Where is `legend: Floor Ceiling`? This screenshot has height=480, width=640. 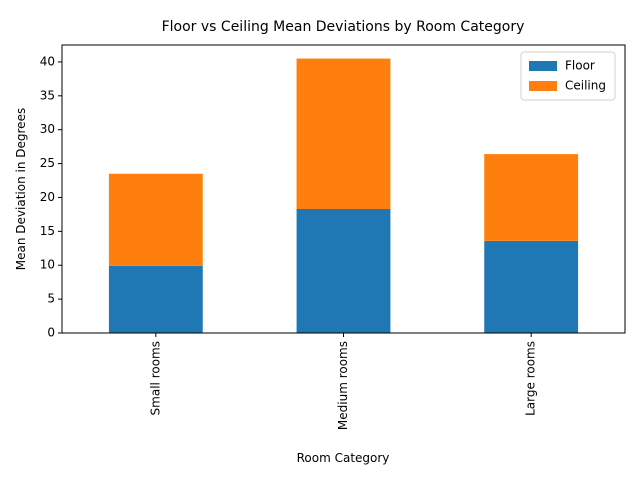
legend: Floor Ceiling is located at coordinates (568, 76).